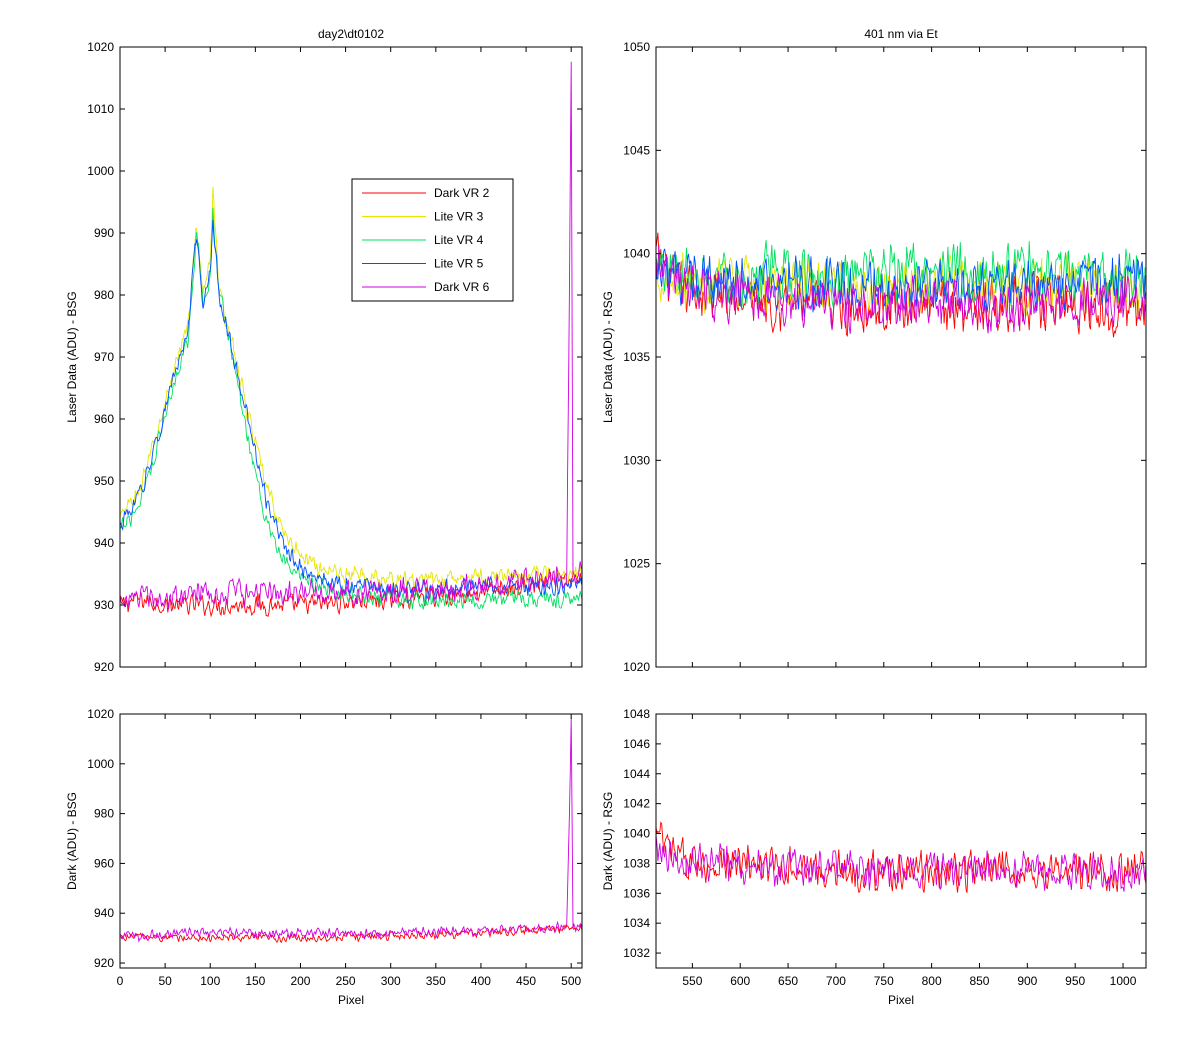  Describe the element at coordinates (636, 774) in the screenshot. I see `y-tick-label: 1044` at that location.